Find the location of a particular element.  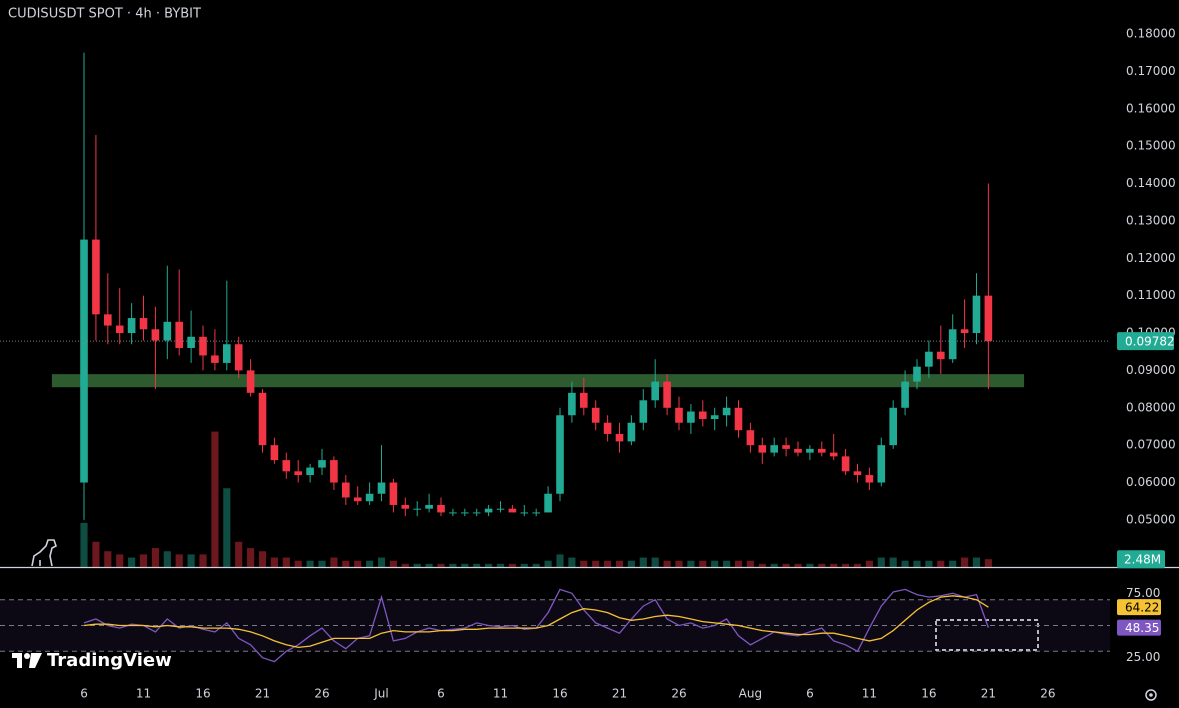

symbol-title: CUDISUSDT SPOT · 4h · BYBIT is located at coordinates (104, 14).